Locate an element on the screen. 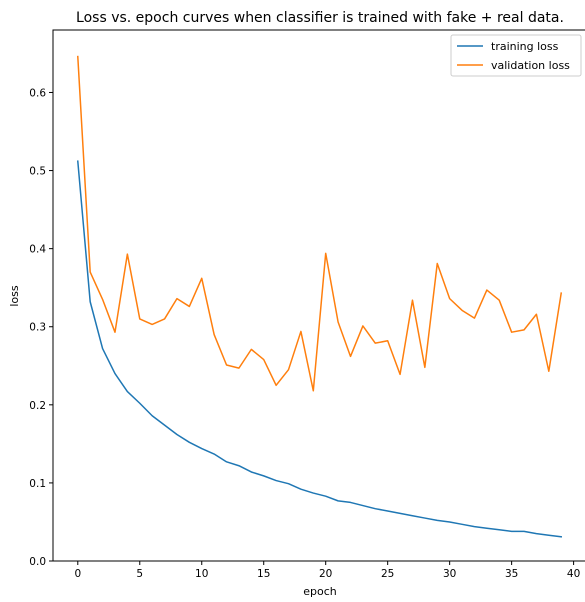  x-tick-label: 10 is located at coordinates (201, 574).